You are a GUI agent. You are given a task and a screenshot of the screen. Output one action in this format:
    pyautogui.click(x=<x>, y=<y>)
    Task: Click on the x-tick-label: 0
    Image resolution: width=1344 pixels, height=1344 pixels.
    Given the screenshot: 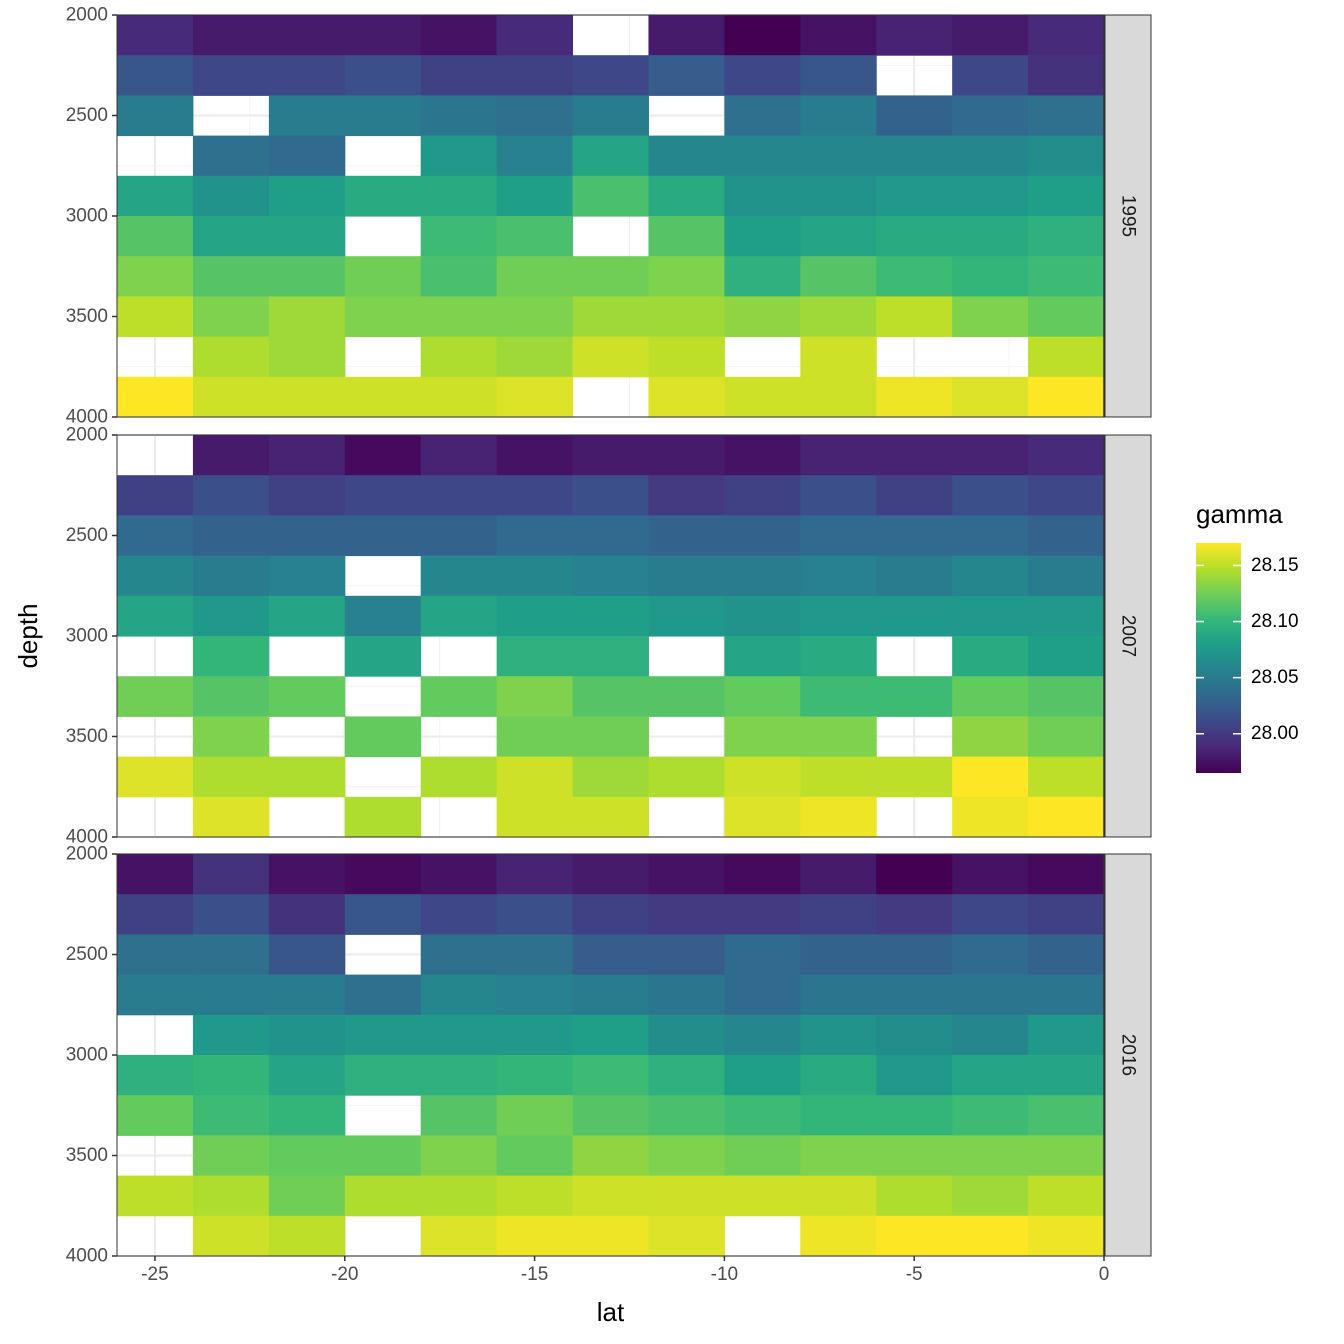 What is the action you would take?
    pyautogui.click(x=1104, y=1274)
    